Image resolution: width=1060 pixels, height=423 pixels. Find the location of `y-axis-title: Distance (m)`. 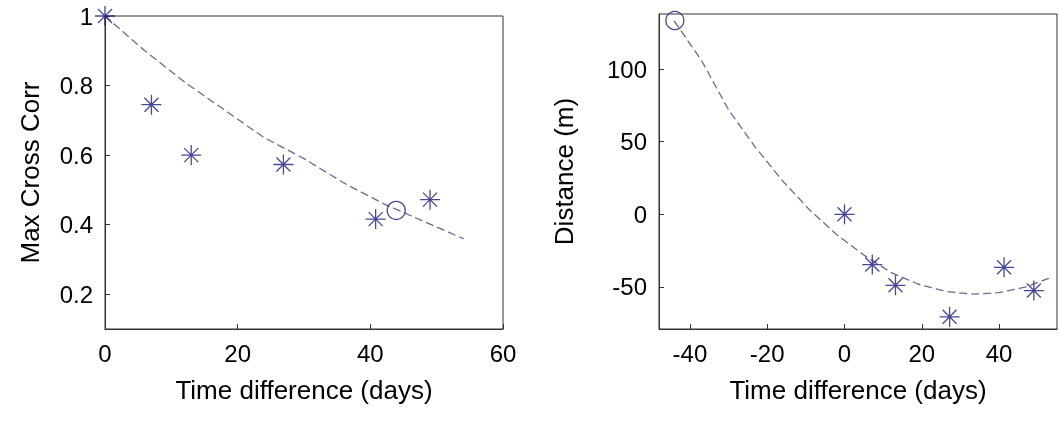

y-axis-title: Distance (m) is located at coordinates (564, 171).